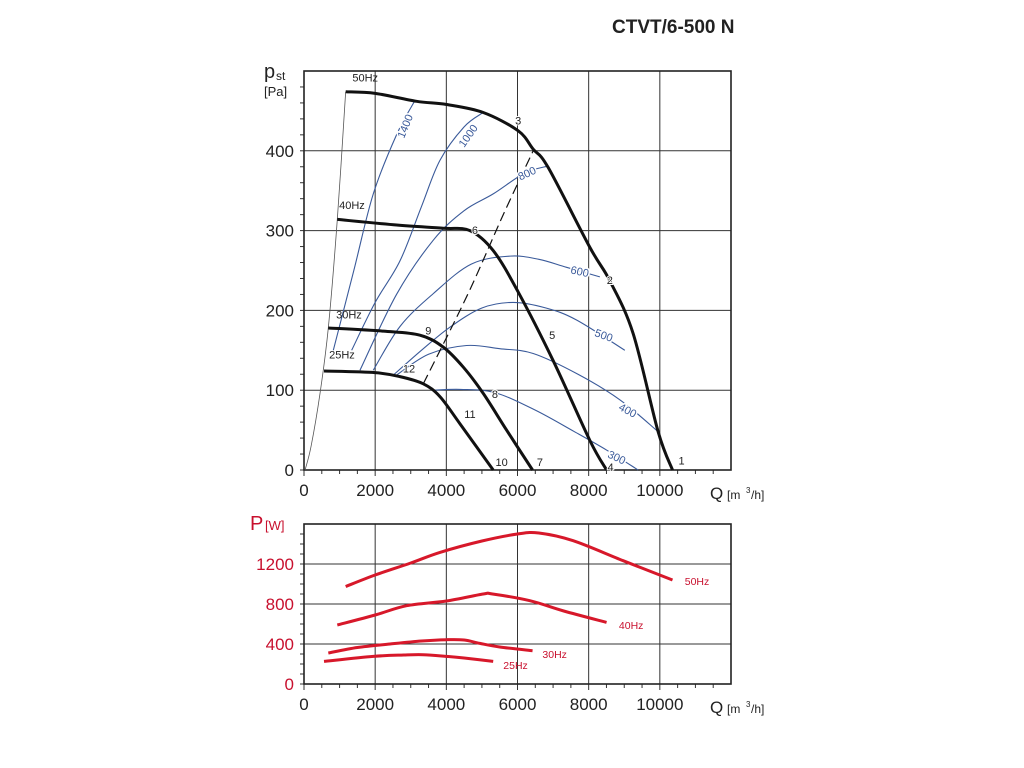 The image size is (1024, 768). What do you see at coordinates (275, 91) in the screenshot?
I see `y-axis-unit: [Pa]` at bounding box center [275, 91].